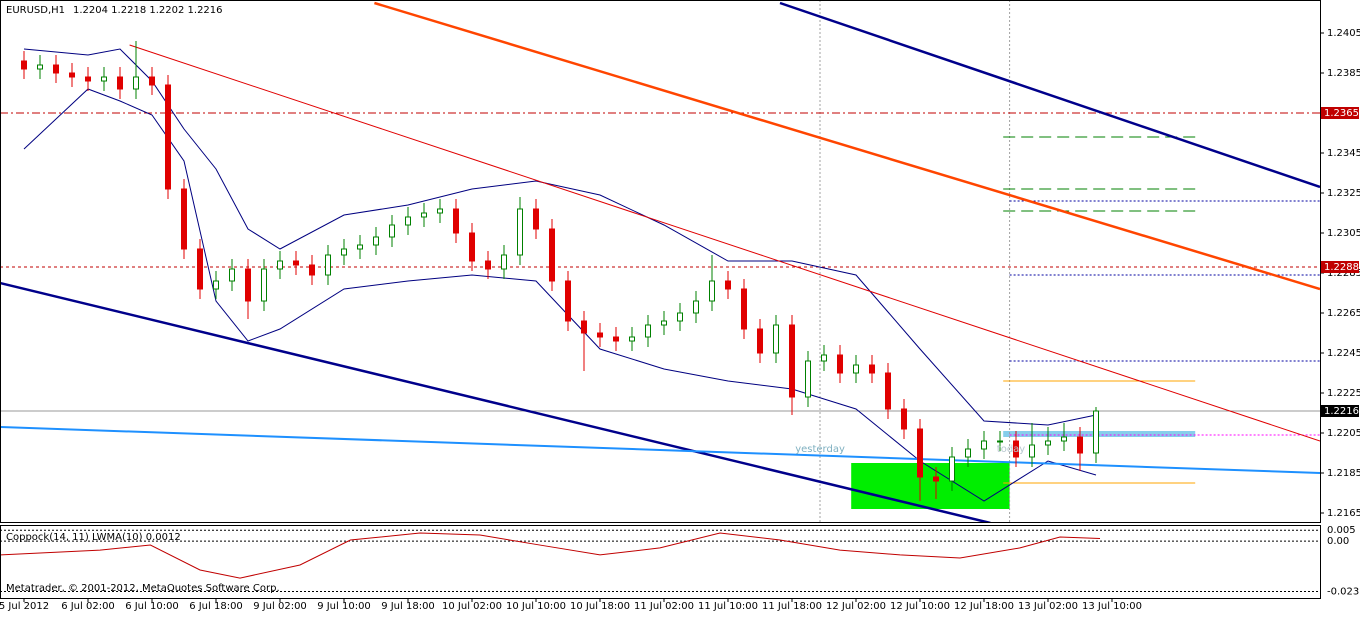  Describe the element at coordinates (984, 606) in the screenshot. I see `x-tick-label: 12 Jul 18:00` at that location.